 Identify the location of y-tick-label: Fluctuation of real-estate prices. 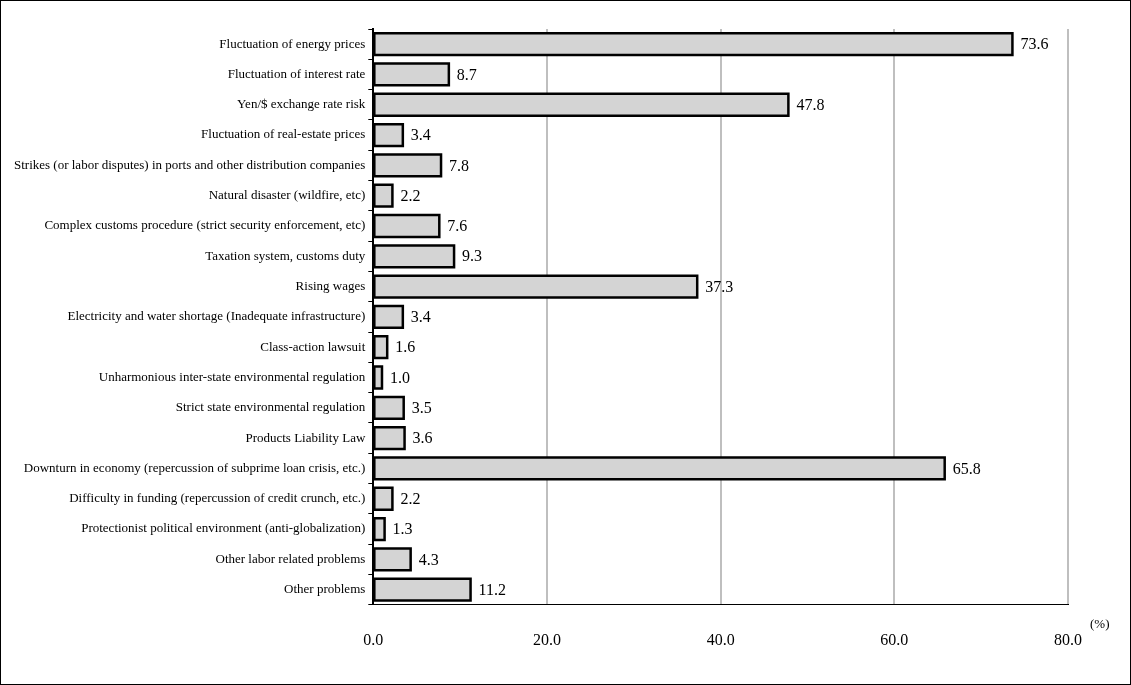
(283, 134).